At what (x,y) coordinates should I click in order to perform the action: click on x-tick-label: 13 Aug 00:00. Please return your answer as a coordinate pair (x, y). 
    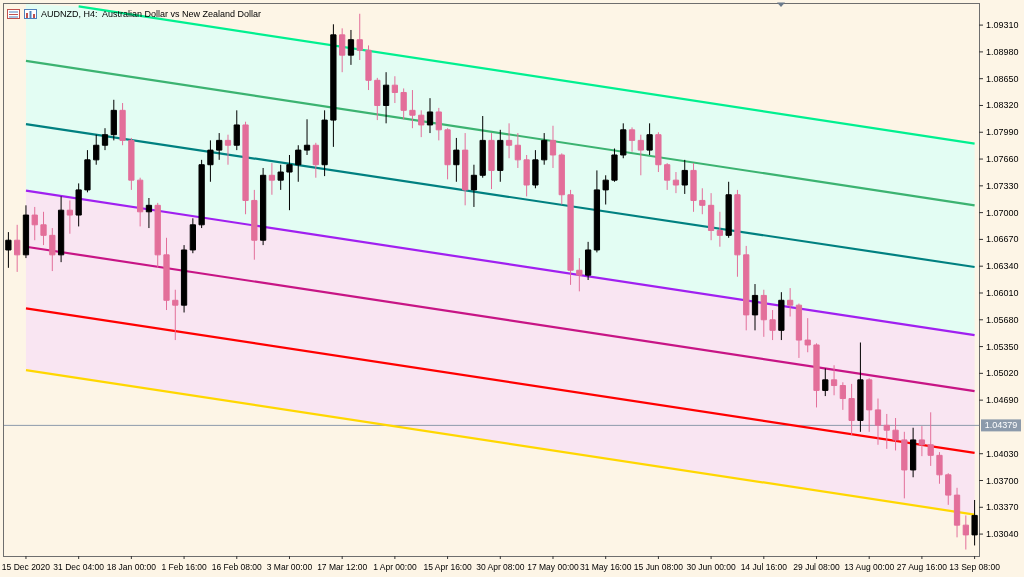
    Looking at the image, I should click on (869, 567).